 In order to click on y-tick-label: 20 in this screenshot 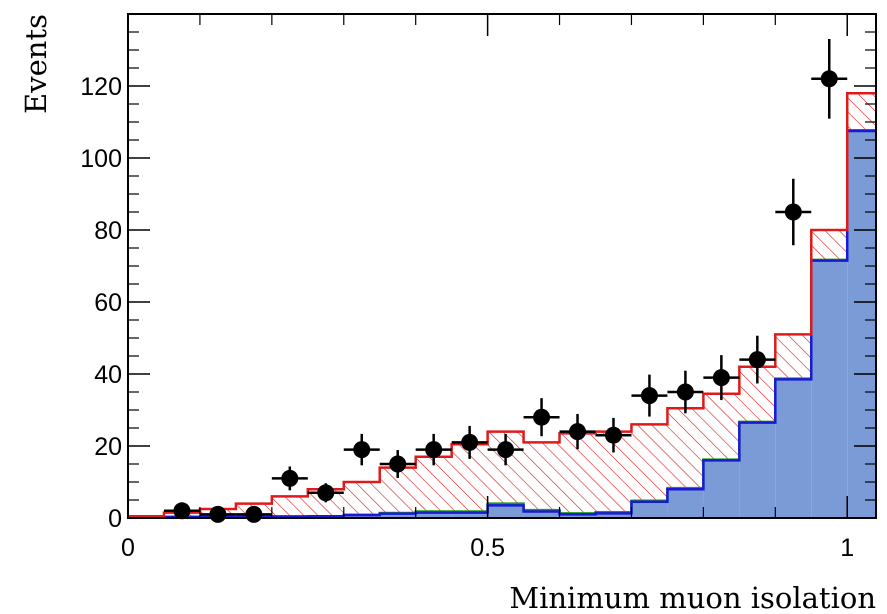, I will do `click(108, 447)`.